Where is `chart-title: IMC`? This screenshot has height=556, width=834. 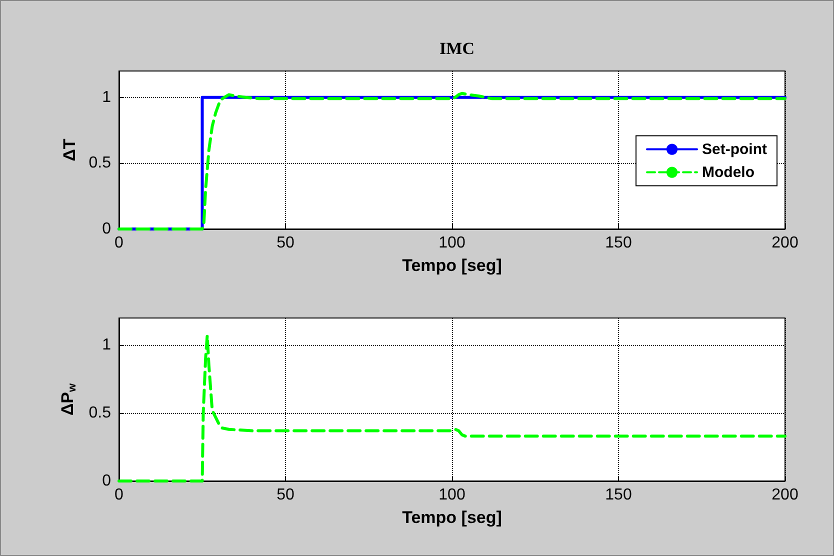
chart-title: IMC is located at coordinates (457, 48).